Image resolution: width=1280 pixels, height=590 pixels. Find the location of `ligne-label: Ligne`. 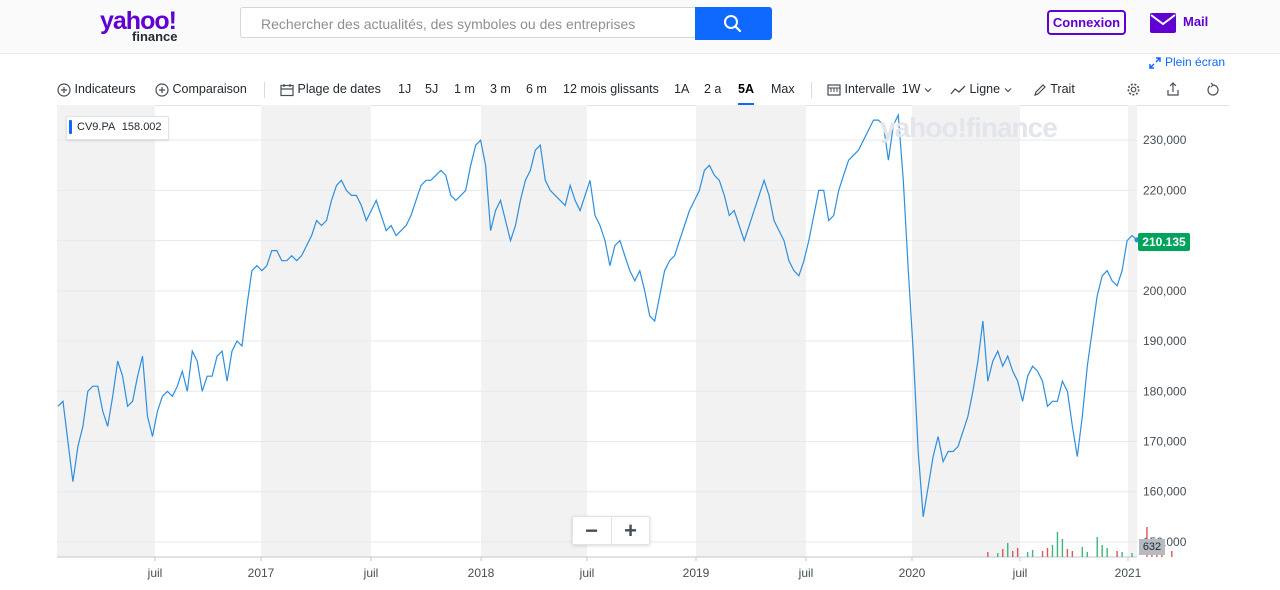

ligne-label: Ligne is located at coordinates (985, 89).